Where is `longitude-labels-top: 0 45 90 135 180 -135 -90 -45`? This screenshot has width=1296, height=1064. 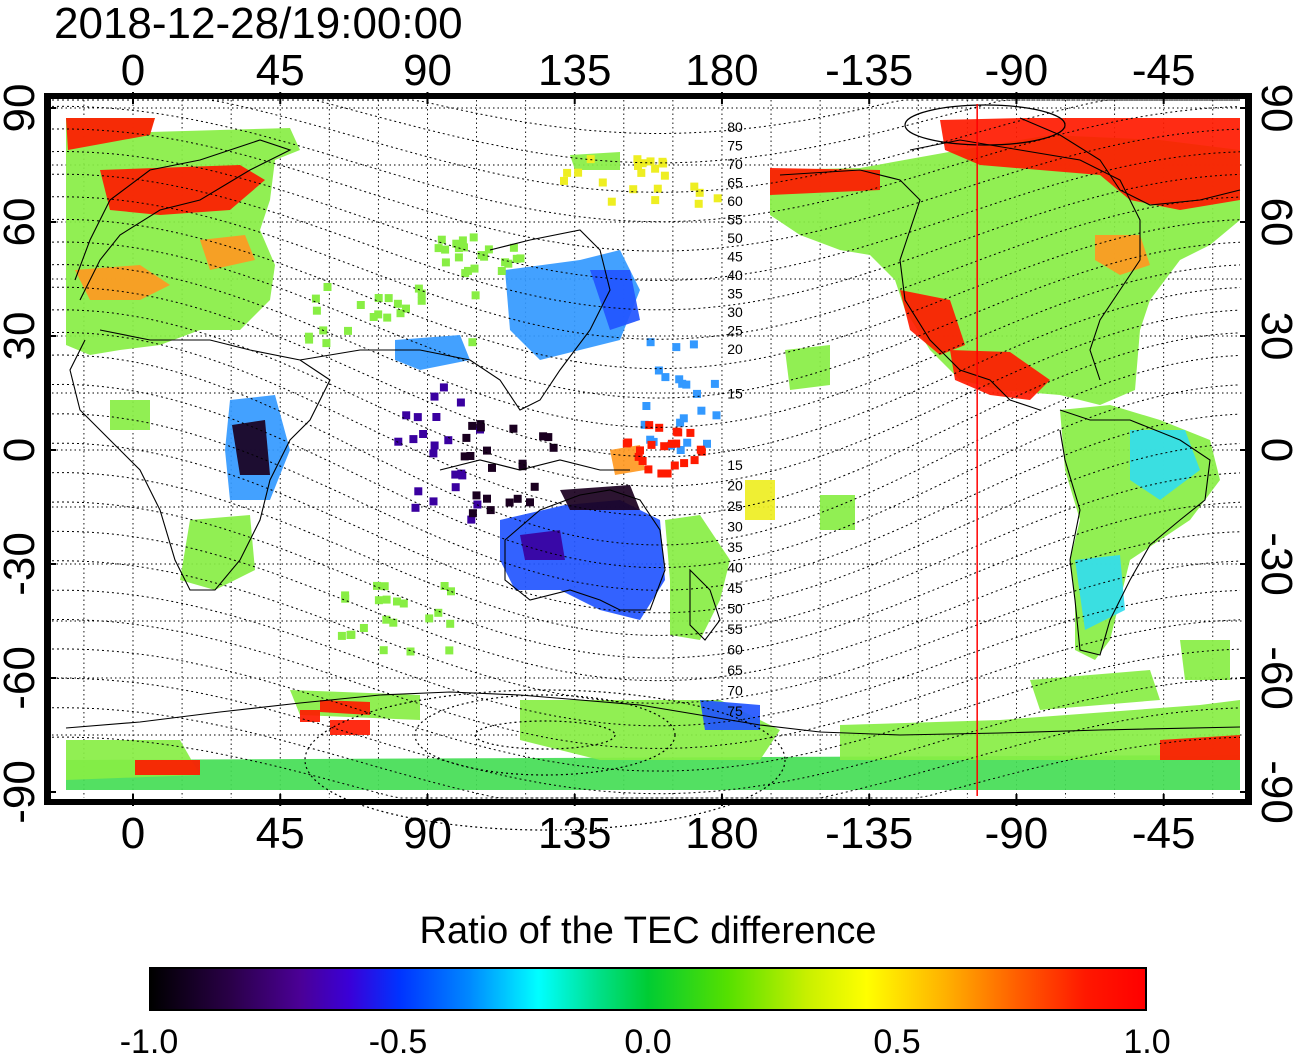
longitude-labels-top: 0 45 90 135 180 -135 -90 -45 is located at coordinates (658, 70).